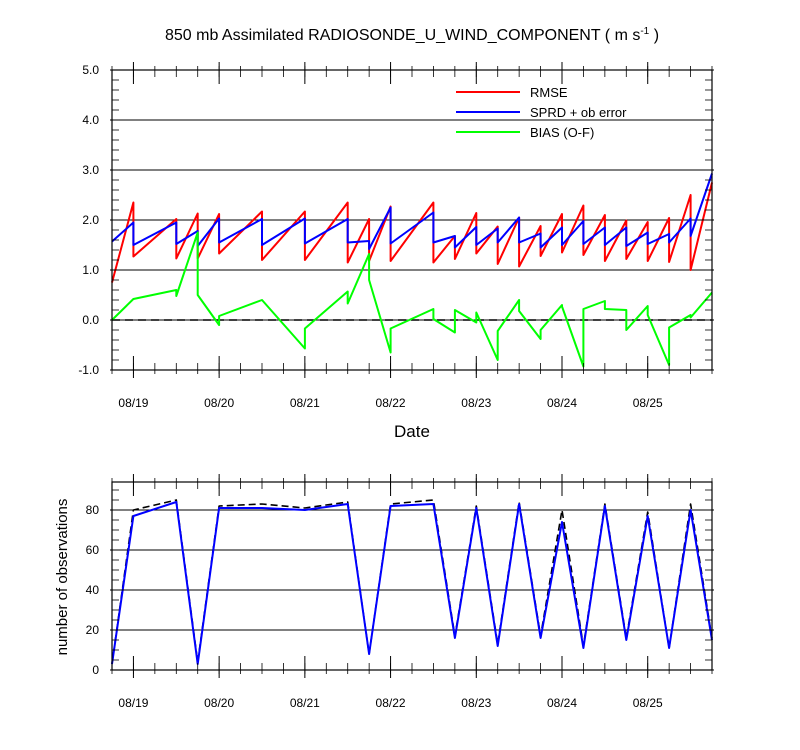  I want to click on y-tick-label: 20, so click(93, 630).